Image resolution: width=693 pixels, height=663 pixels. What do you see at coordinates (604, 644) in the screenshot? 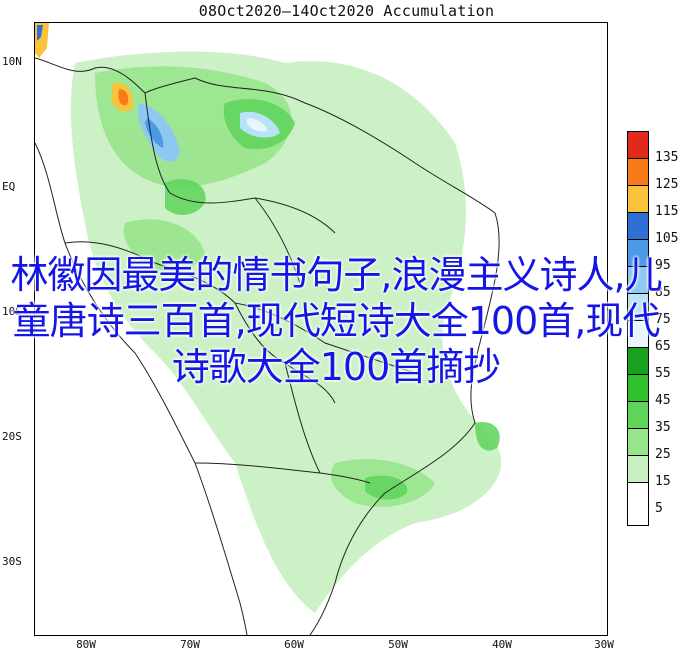
I see `lon-label-30w: 30W` at bounding box center [604, 644].